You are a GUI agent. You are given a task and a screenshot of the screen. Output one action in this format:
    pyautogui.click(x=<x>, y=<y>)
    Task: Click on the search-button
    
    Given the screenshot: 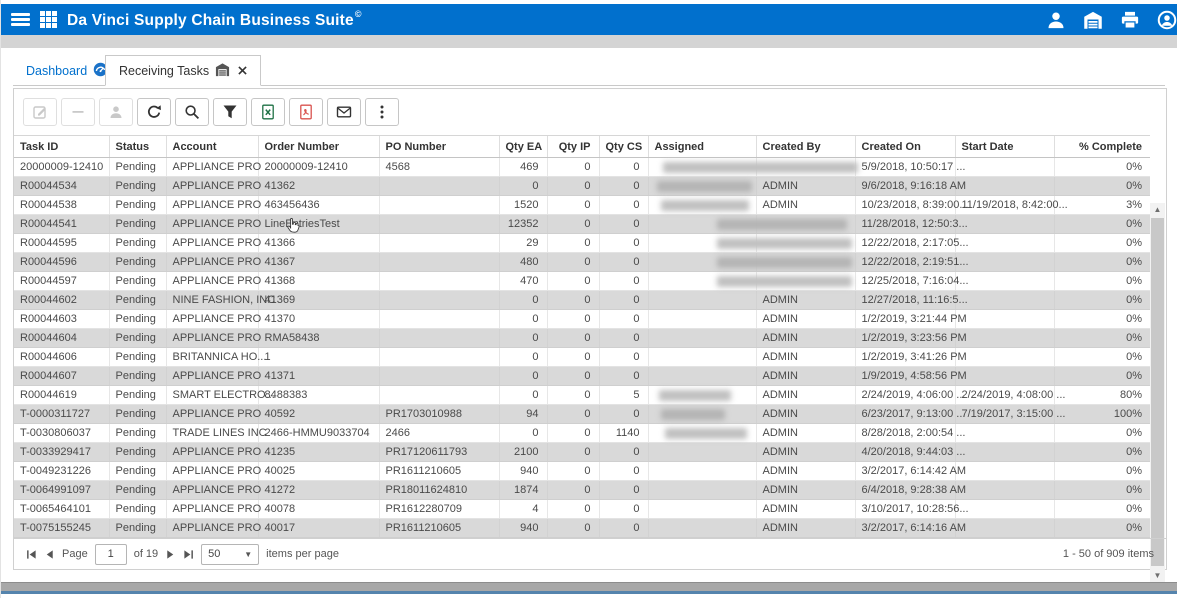 What is the action you would take?
    pyautogui.click(x=192, y=112)
    